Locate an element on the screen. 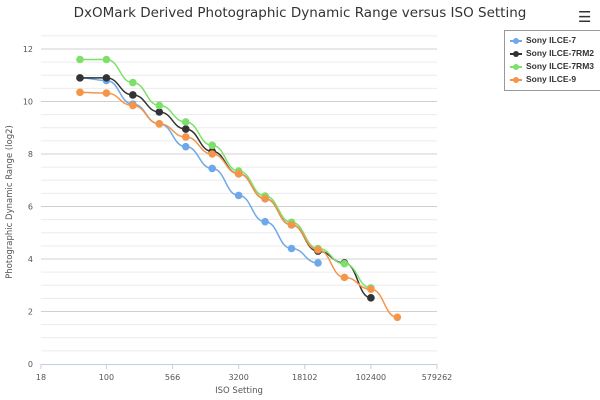  x-tick-label: 3200 is located at coordinates (238, 377).